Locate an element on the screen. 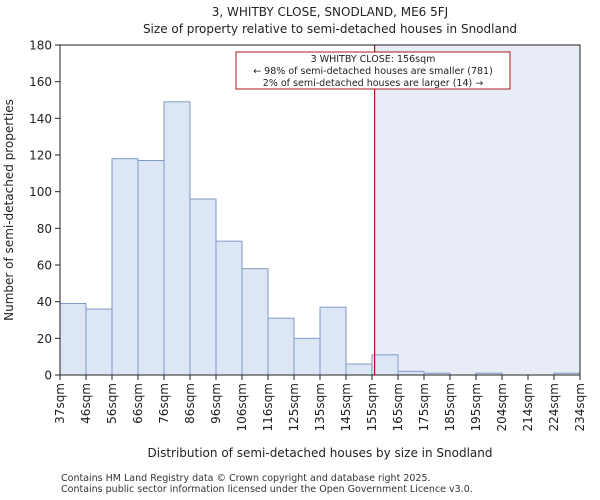 This screenshot has width=600, height=500. bar-96sqm is located at coordinates (229, 308).